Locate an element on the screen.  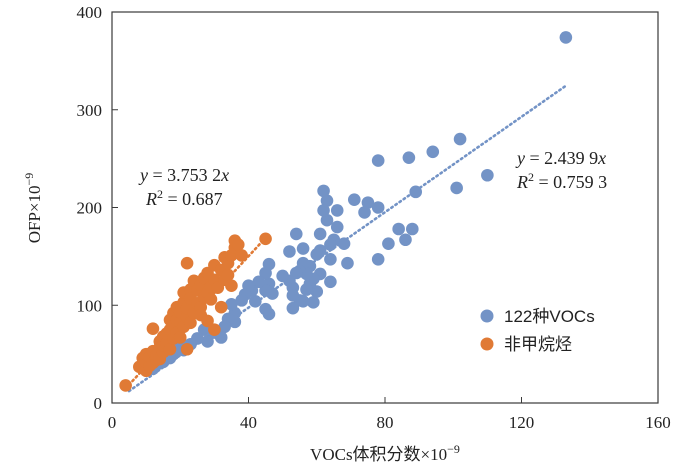
orange-r2-exp: 2 is located at coordinates (160, 194).